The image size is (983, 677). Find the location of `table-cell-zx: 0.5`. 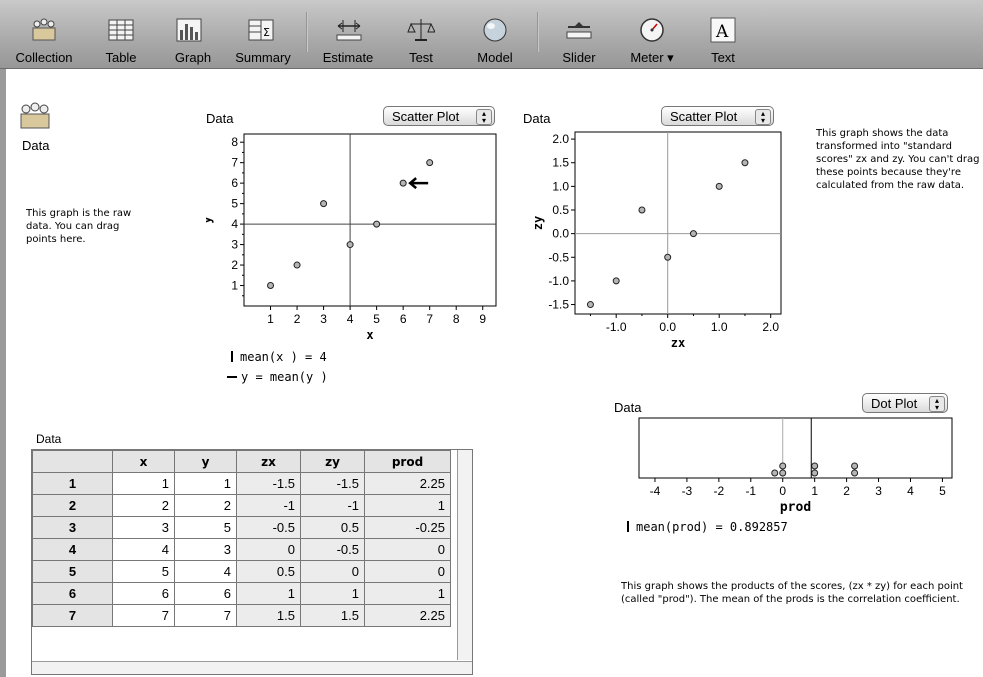

table-cell-zx: 0.5 is located at coordinates (268, 571).